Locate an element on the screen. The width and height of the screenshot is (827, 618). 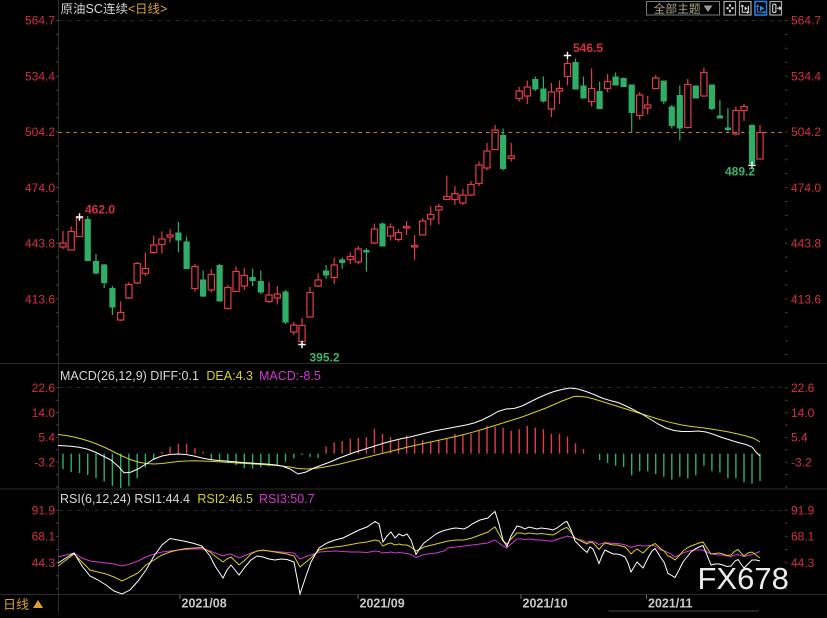
svg-text:MACD(26,12,9) DIFF:0.1 DEA:4.3: MACD(26,12,9) DIFF:0.1 DEA:4.3 MACD:-8.5 is located at coordinates (190, 376).